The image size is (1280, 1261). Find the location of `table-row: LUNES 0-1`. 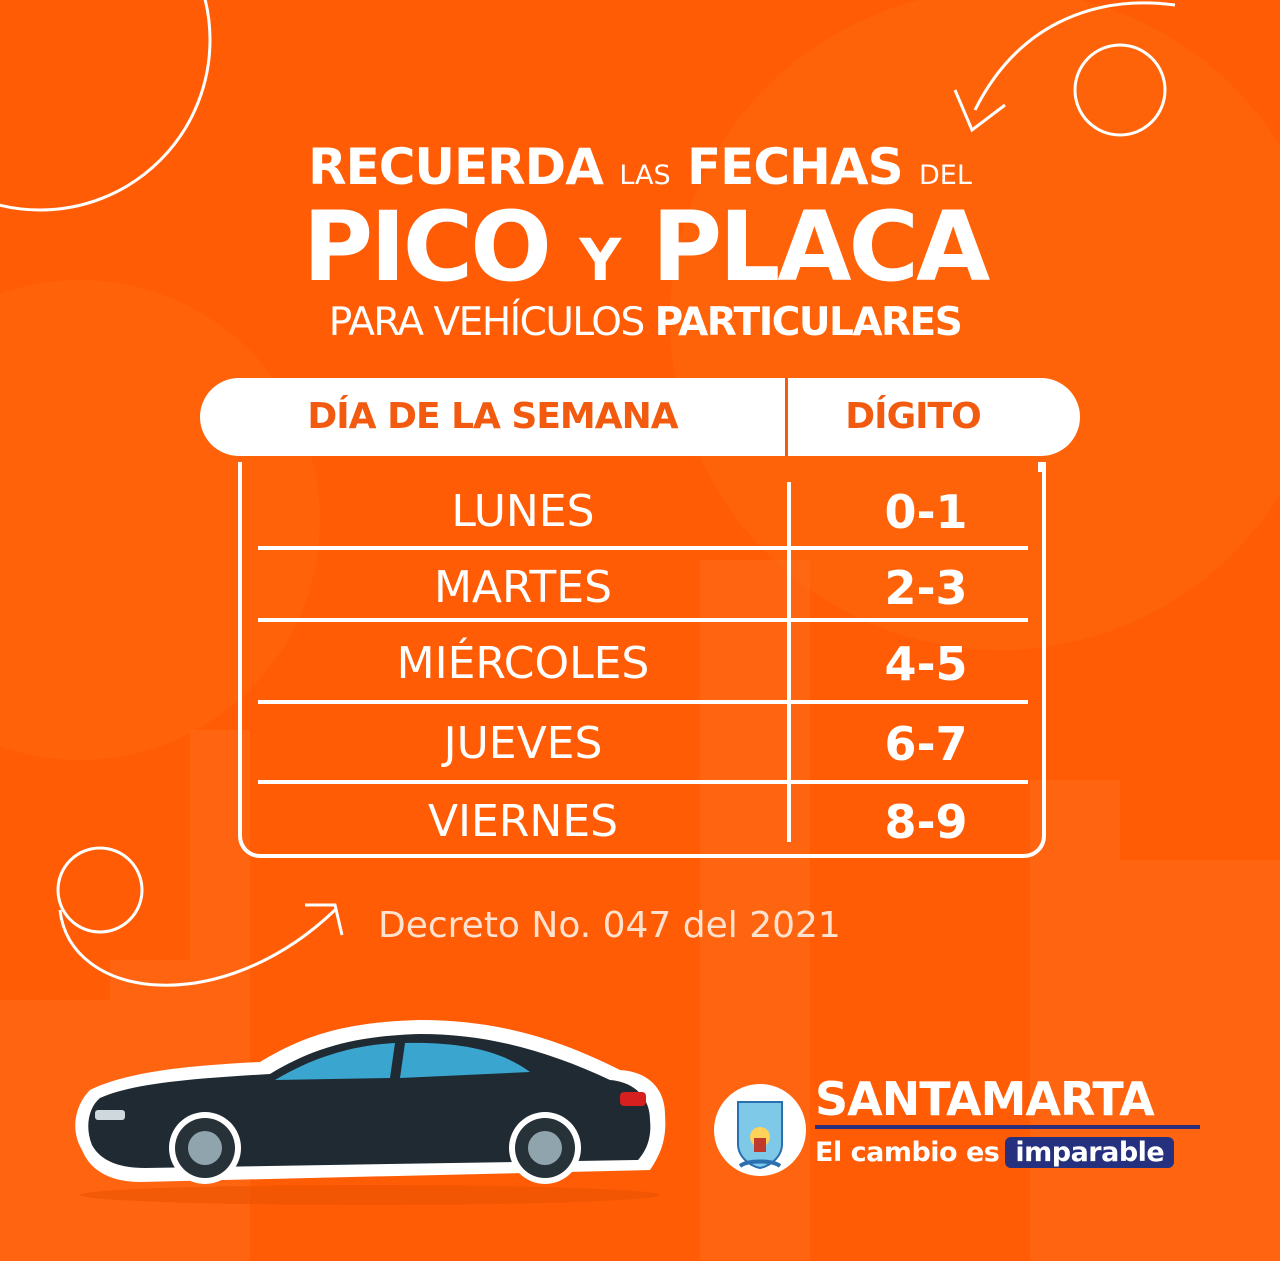

table-row: LUNES 0-1 is located at coordinates (643, 512).